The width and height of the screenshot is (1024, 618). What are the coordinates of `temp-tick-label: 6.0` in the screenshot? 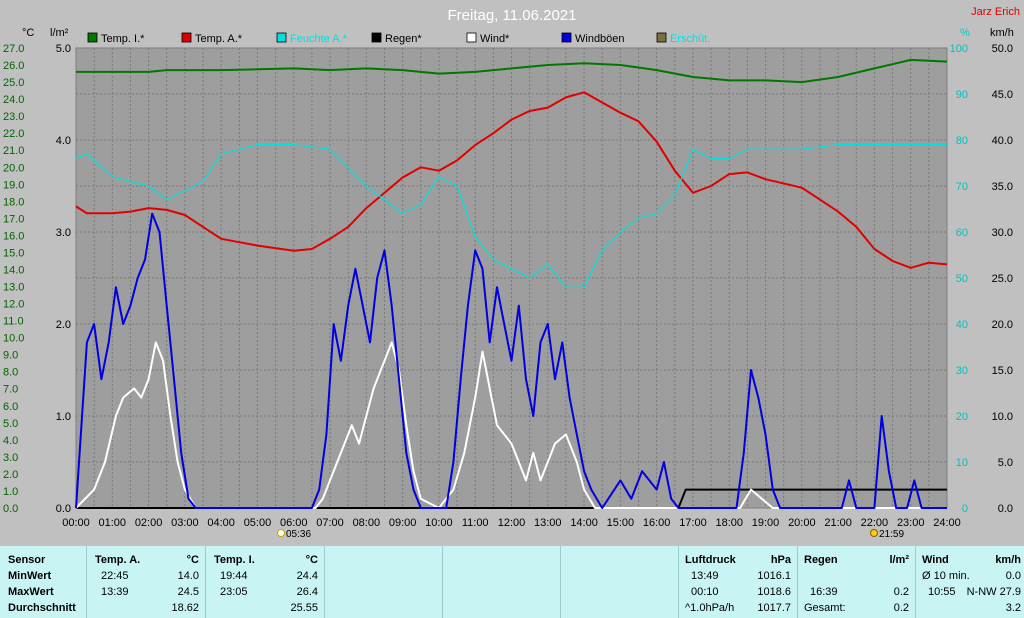 It's located at (10, 407).